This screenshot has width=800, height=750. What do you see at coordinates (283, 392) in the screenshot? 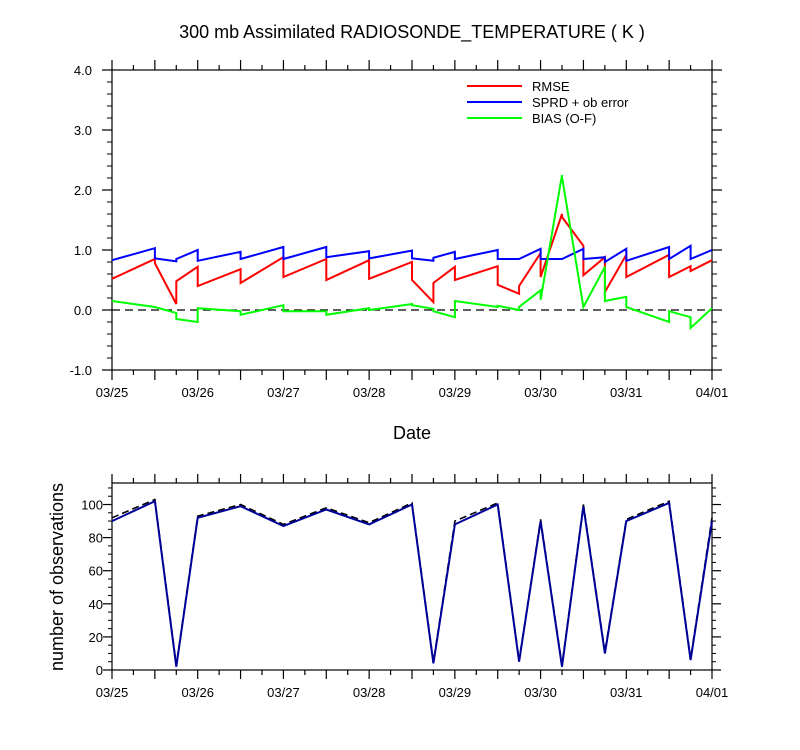
I see `top-x-tick-label: 03/27` at bounding box center [283, 392].